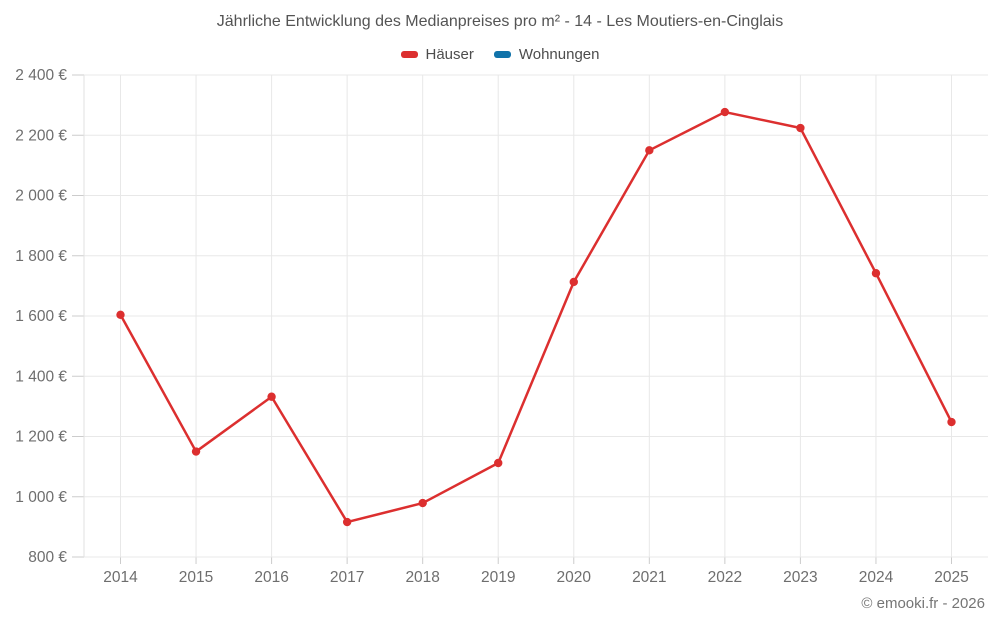 The width and height of the screenshot is (1000, 625). What do you see at coordinates (649, 150) in the screenshot?
I see `data-point-2021` at bounding box center [649, 150].